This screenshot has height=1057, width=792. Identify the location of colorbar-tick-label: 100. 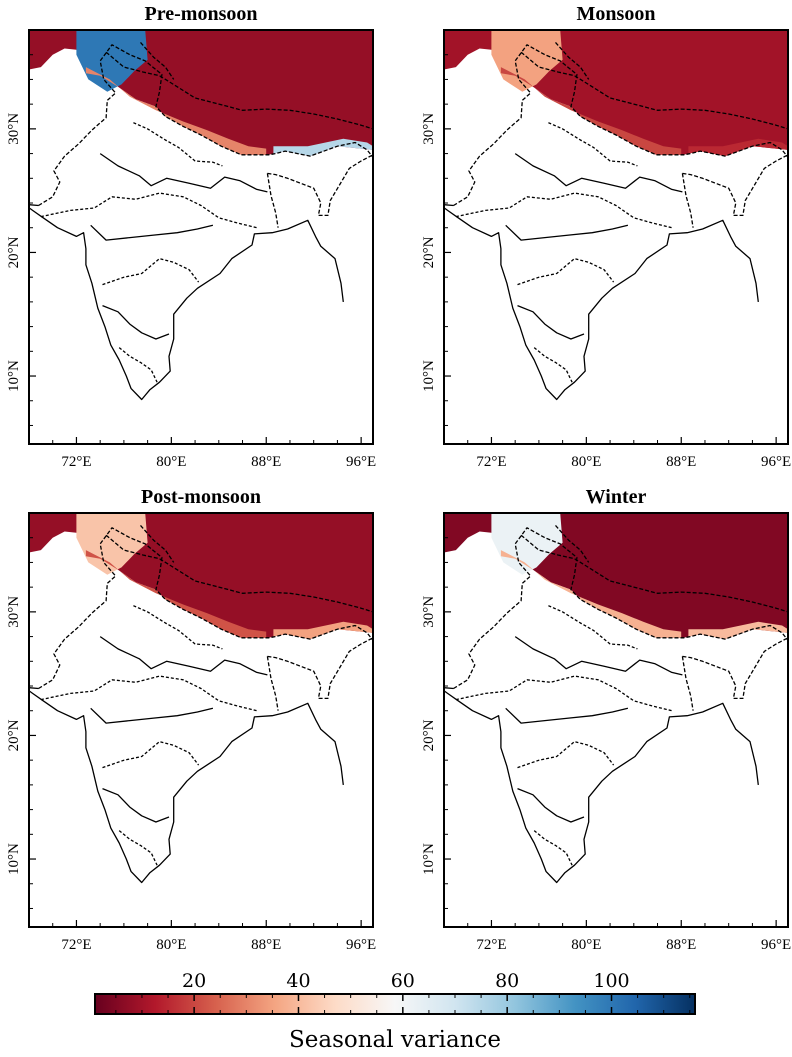
(611, 981).